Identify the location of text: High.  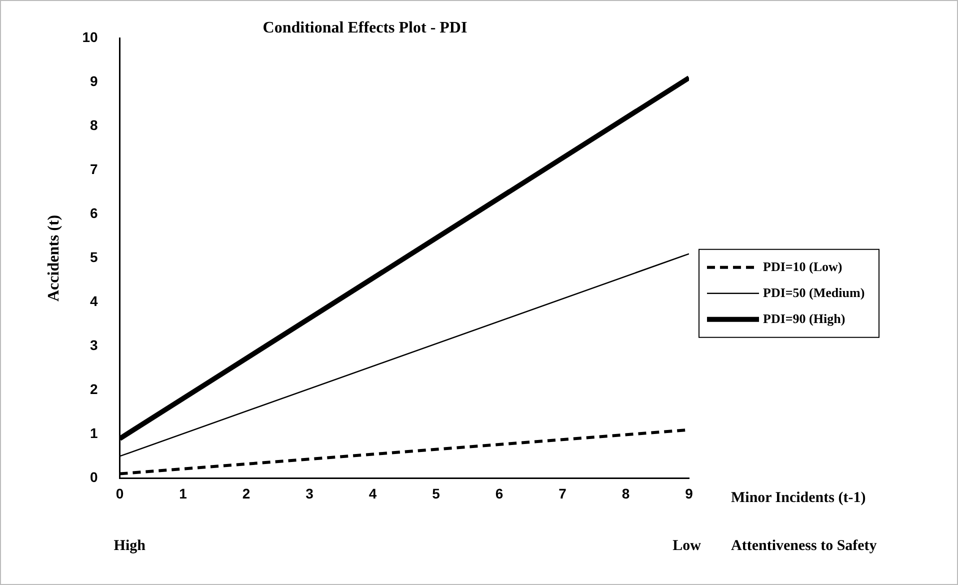
(130, 546).